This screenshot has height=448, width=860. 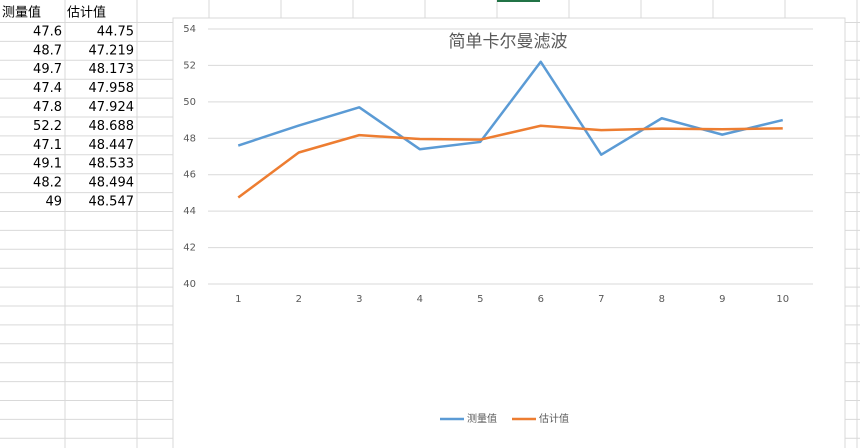 What do you see at coordinates (112, 50) in the screenshot?
I see `data-cell: 47.219` at bounding box center [112, 50].